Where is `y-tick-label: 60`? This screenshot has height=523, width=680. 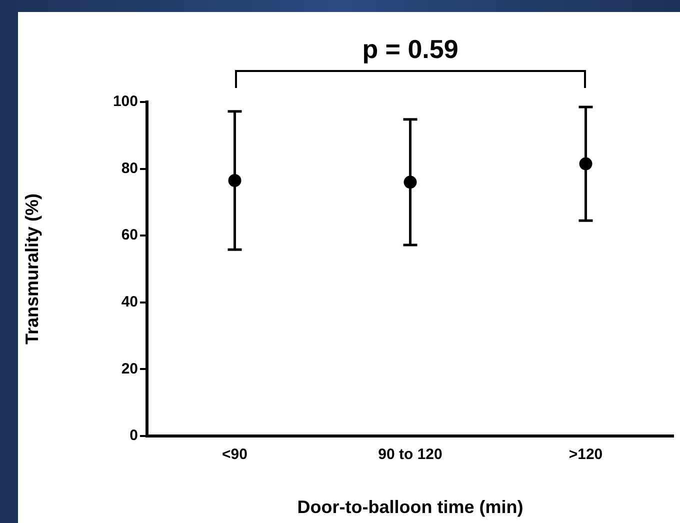 y-tick-label: 60 is located at coordinates (129, 235).